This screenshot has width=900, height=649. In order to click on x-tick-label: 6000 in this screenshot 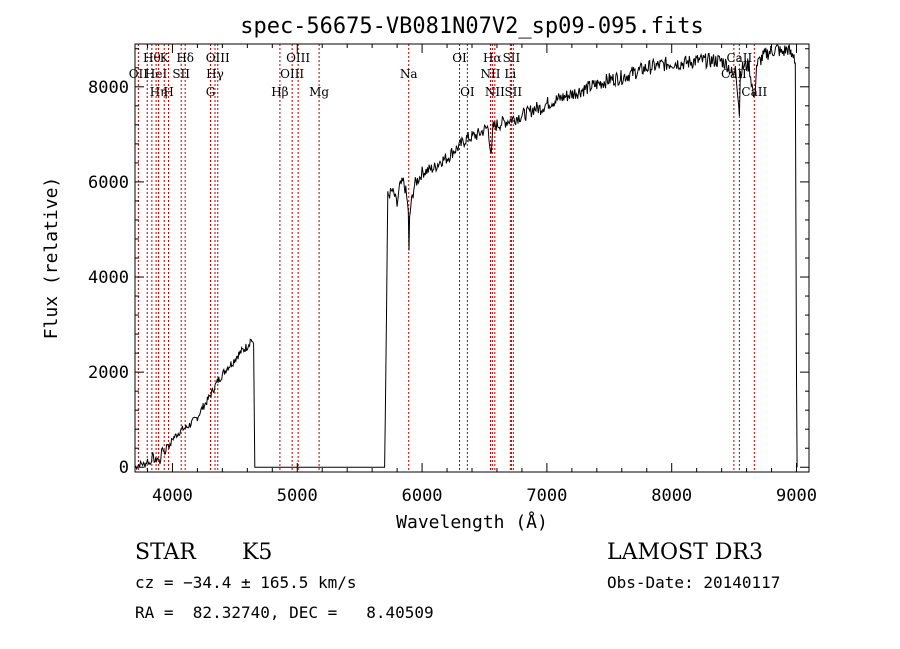, I will do `click(422, 496)`.